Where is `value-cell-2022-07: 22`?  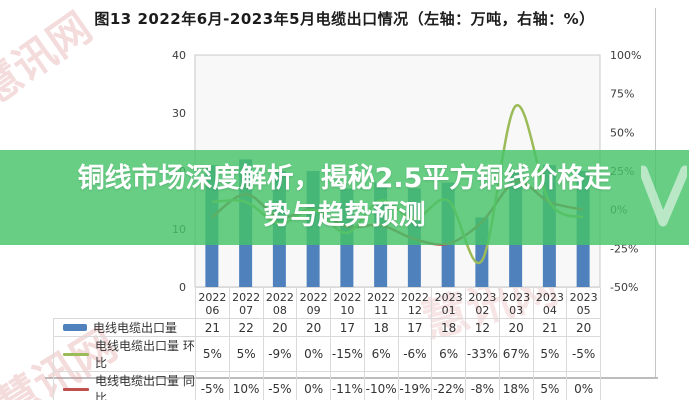 value-cell-2022-07: 22 is located at coordinates (246, 327).